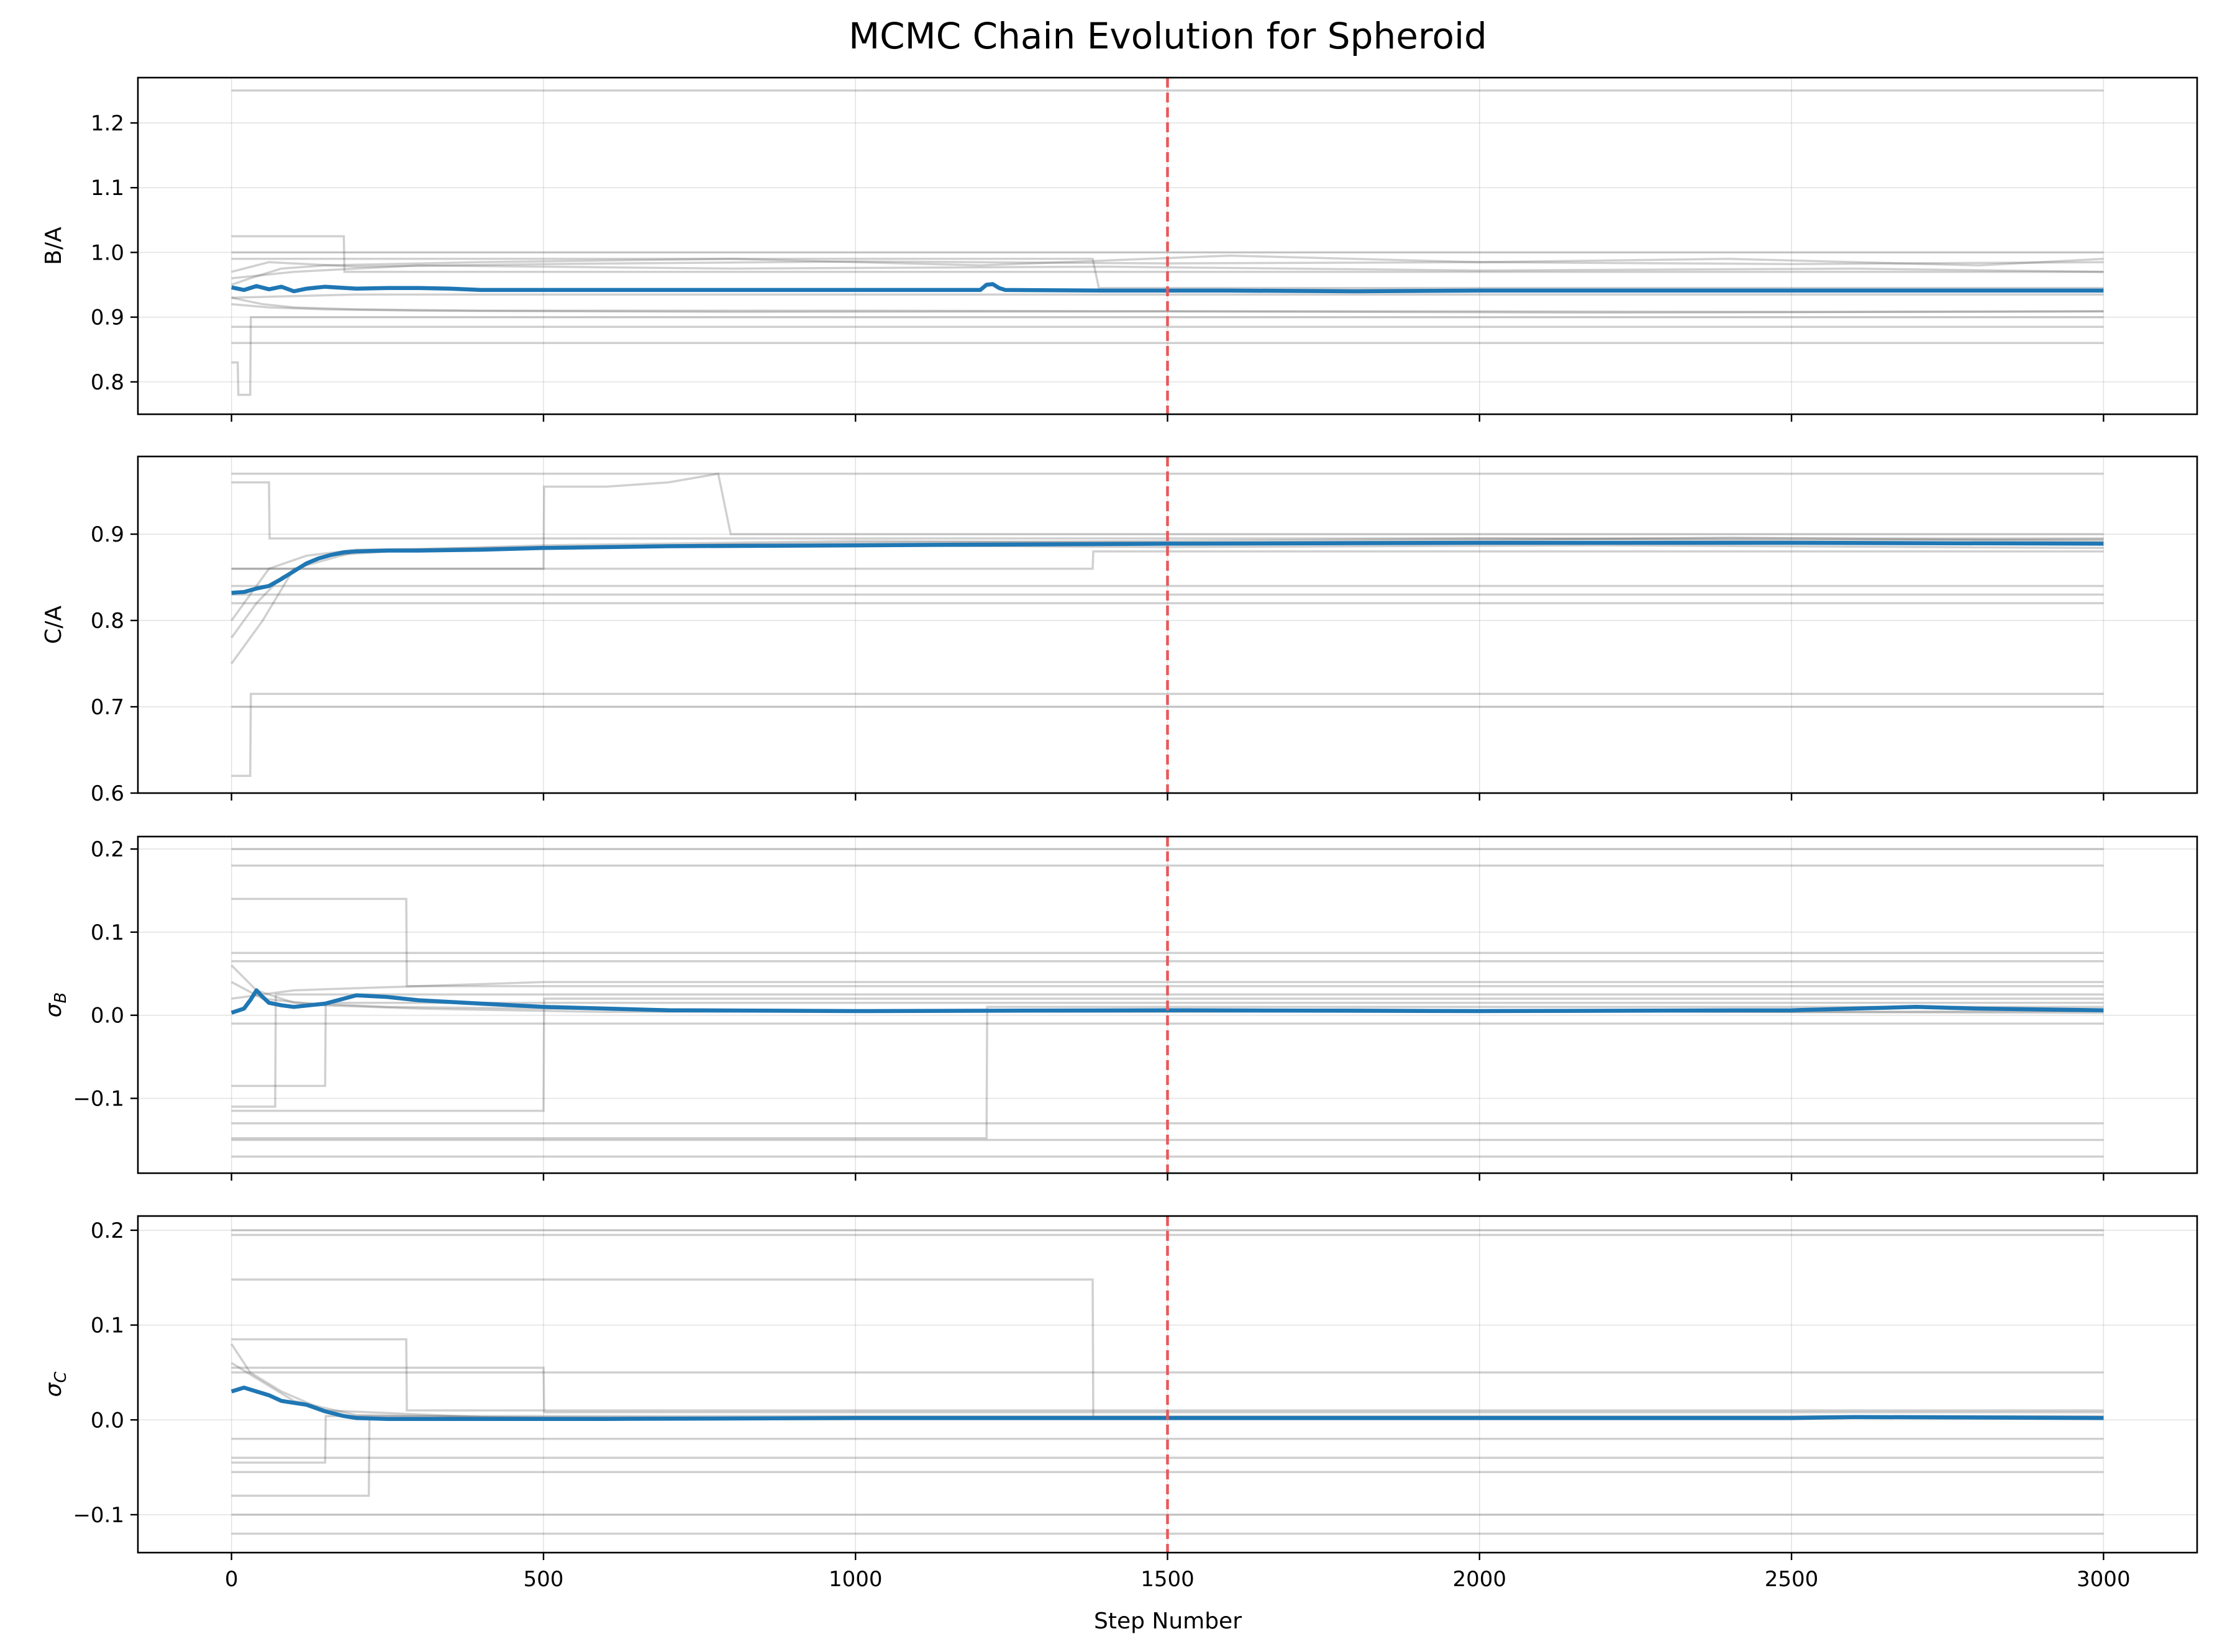 This screenshot has width=2217, height=1652. Describe the element at coordinates (1168, 36) in the screenshot. I see `chart-title: MCMC Chain Evolution for Spheroid` at that location.